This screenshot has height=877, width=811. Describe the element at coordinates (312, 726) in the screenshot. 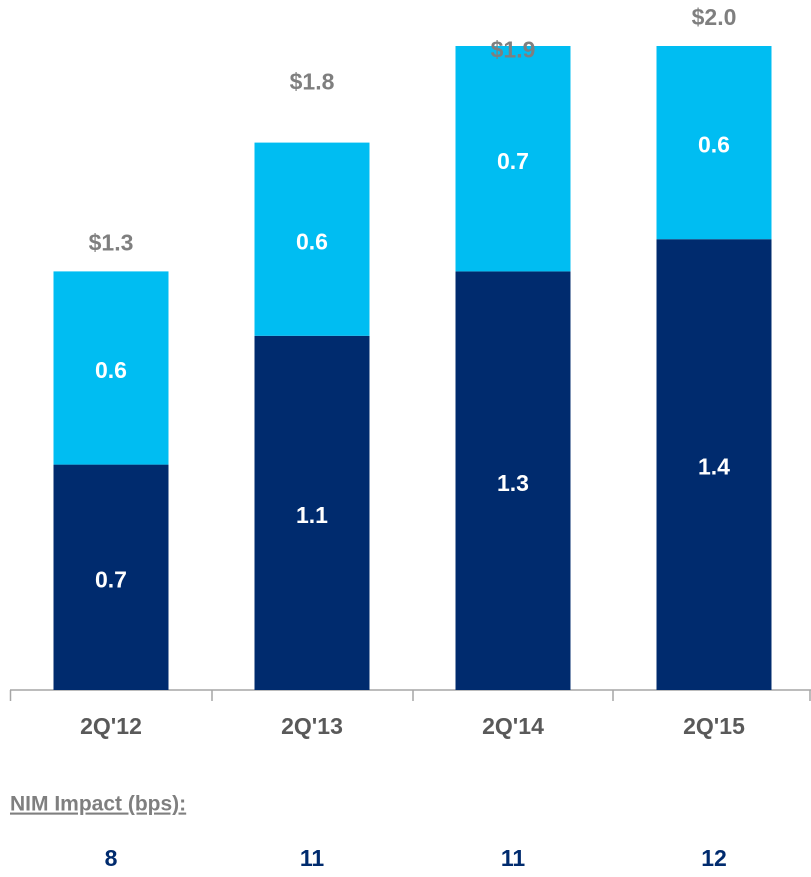

I see `x-tick-label: 2Q'13` at that location.